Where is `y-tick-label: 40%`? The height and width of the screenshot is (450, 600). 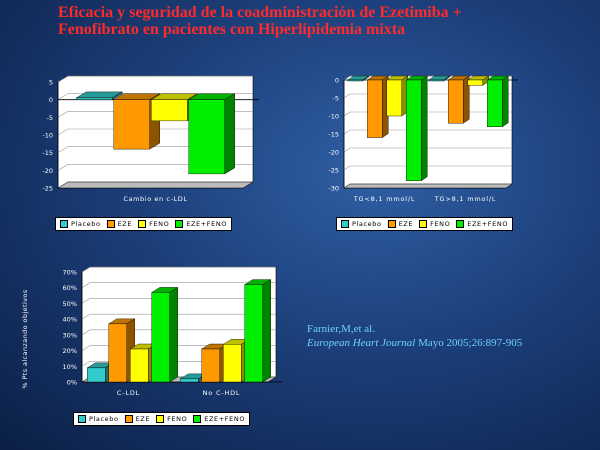
y-tick-label: 40% is located at coordinates (70, 320).